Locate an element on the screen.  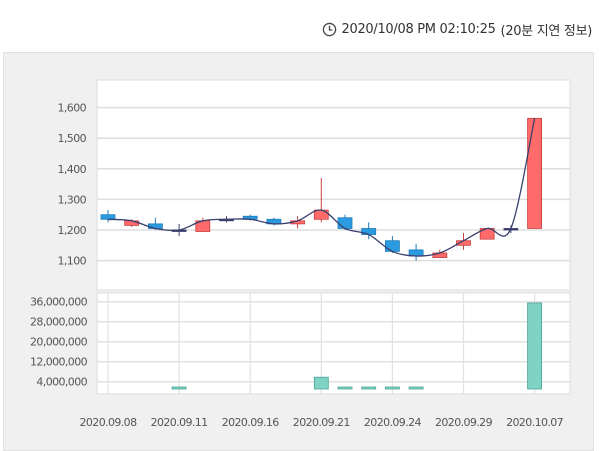
x-tick-label: 2020.09.21 is located at coordinates (321, 422).